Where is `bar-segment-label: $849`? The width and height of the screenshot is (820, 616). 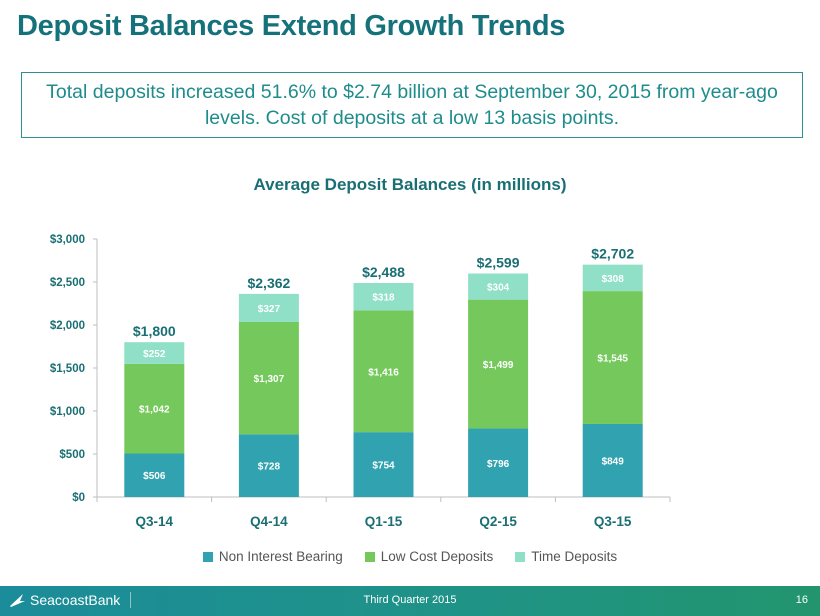 bar-segment-label: $849 is located at coordinates (613, 461).